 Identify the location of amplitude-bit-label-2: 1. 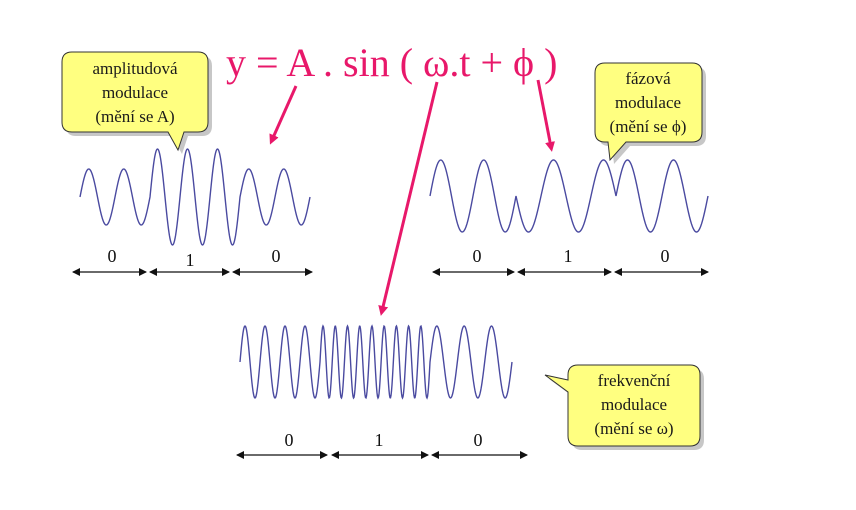
(190, 260).